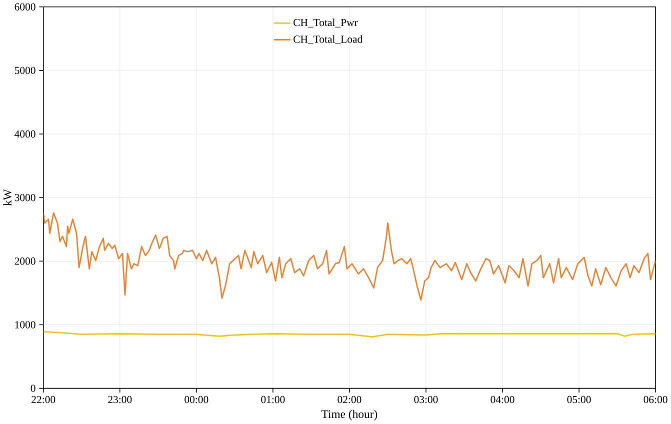  Describe the element at coordinates (502, 400) in the screenshot. I see `x-tick-label: 04:00` at that location.